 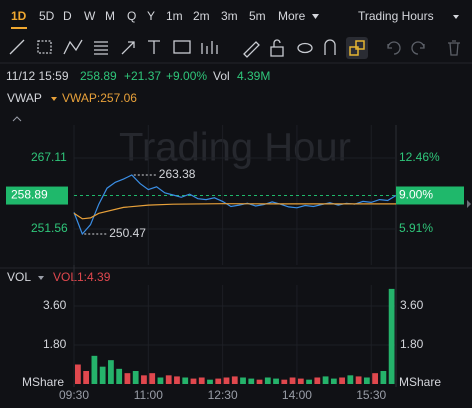 I want to click on y2-tick-label: 9.00%, so click(x=416, y=195).